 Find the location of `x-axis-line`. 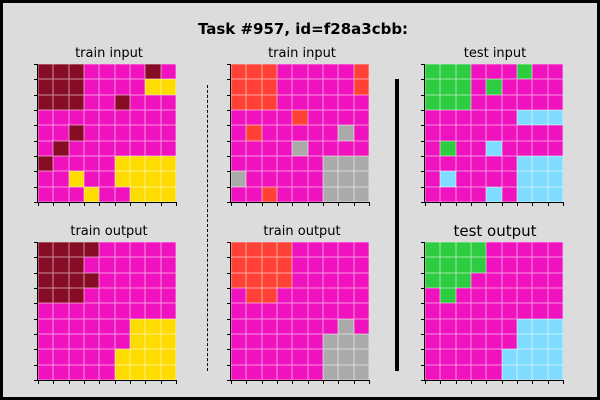

x-axis-line is located at coordinates (107, 202).